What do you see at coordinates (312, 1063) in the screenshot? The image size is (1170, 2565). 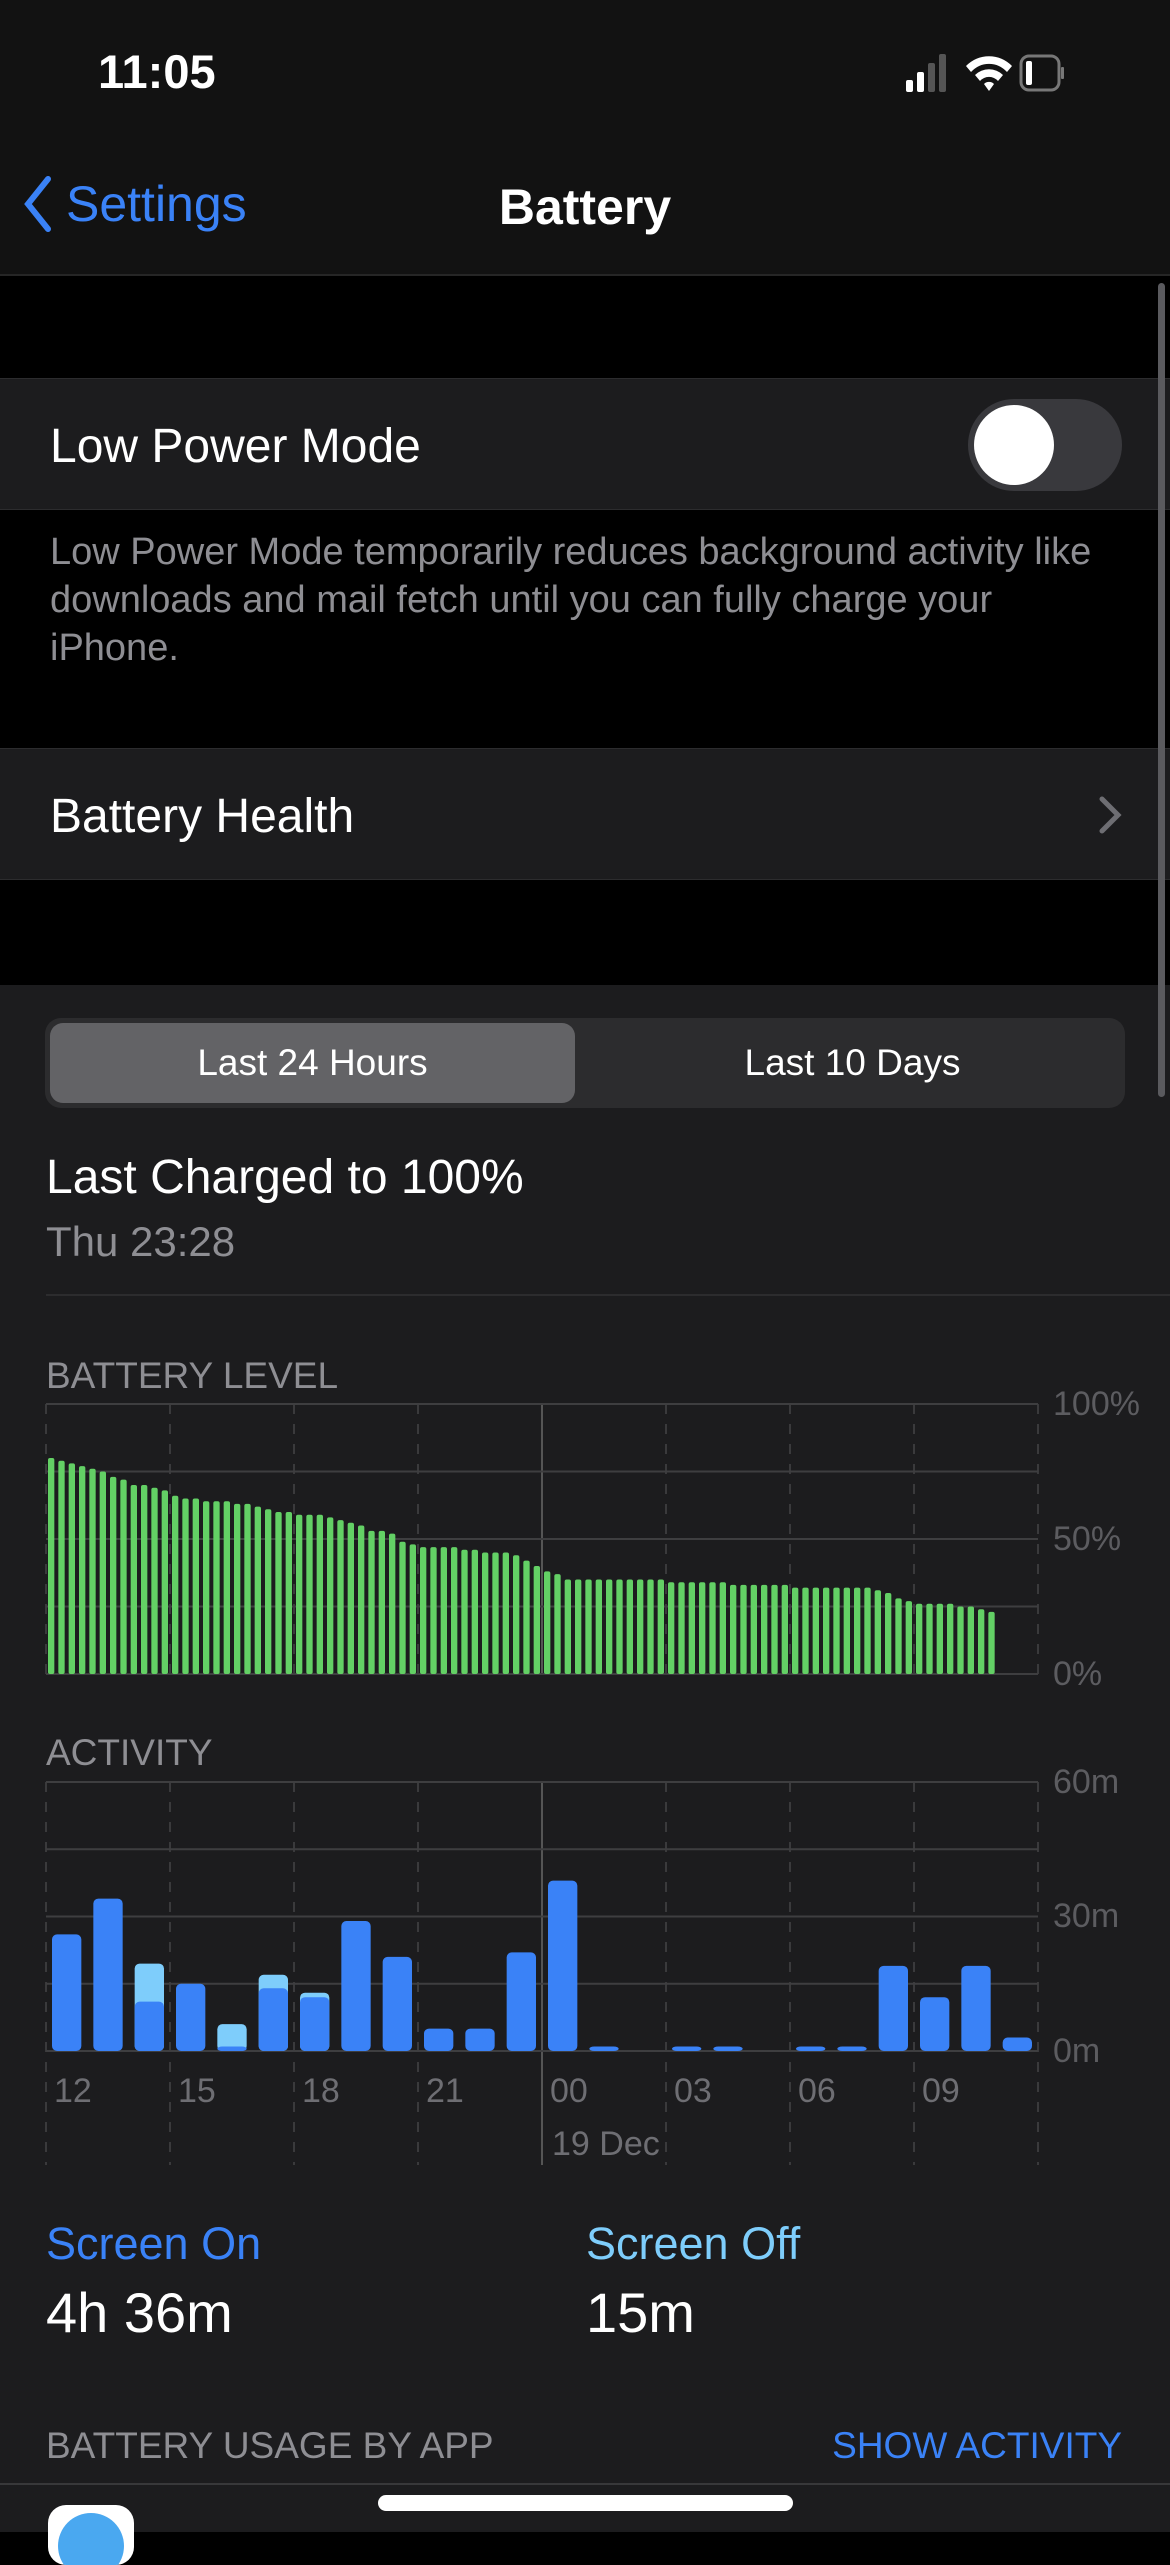 I see `tab-last-24-hours: Last 24 Hours` at bounding box center [312, 1063].